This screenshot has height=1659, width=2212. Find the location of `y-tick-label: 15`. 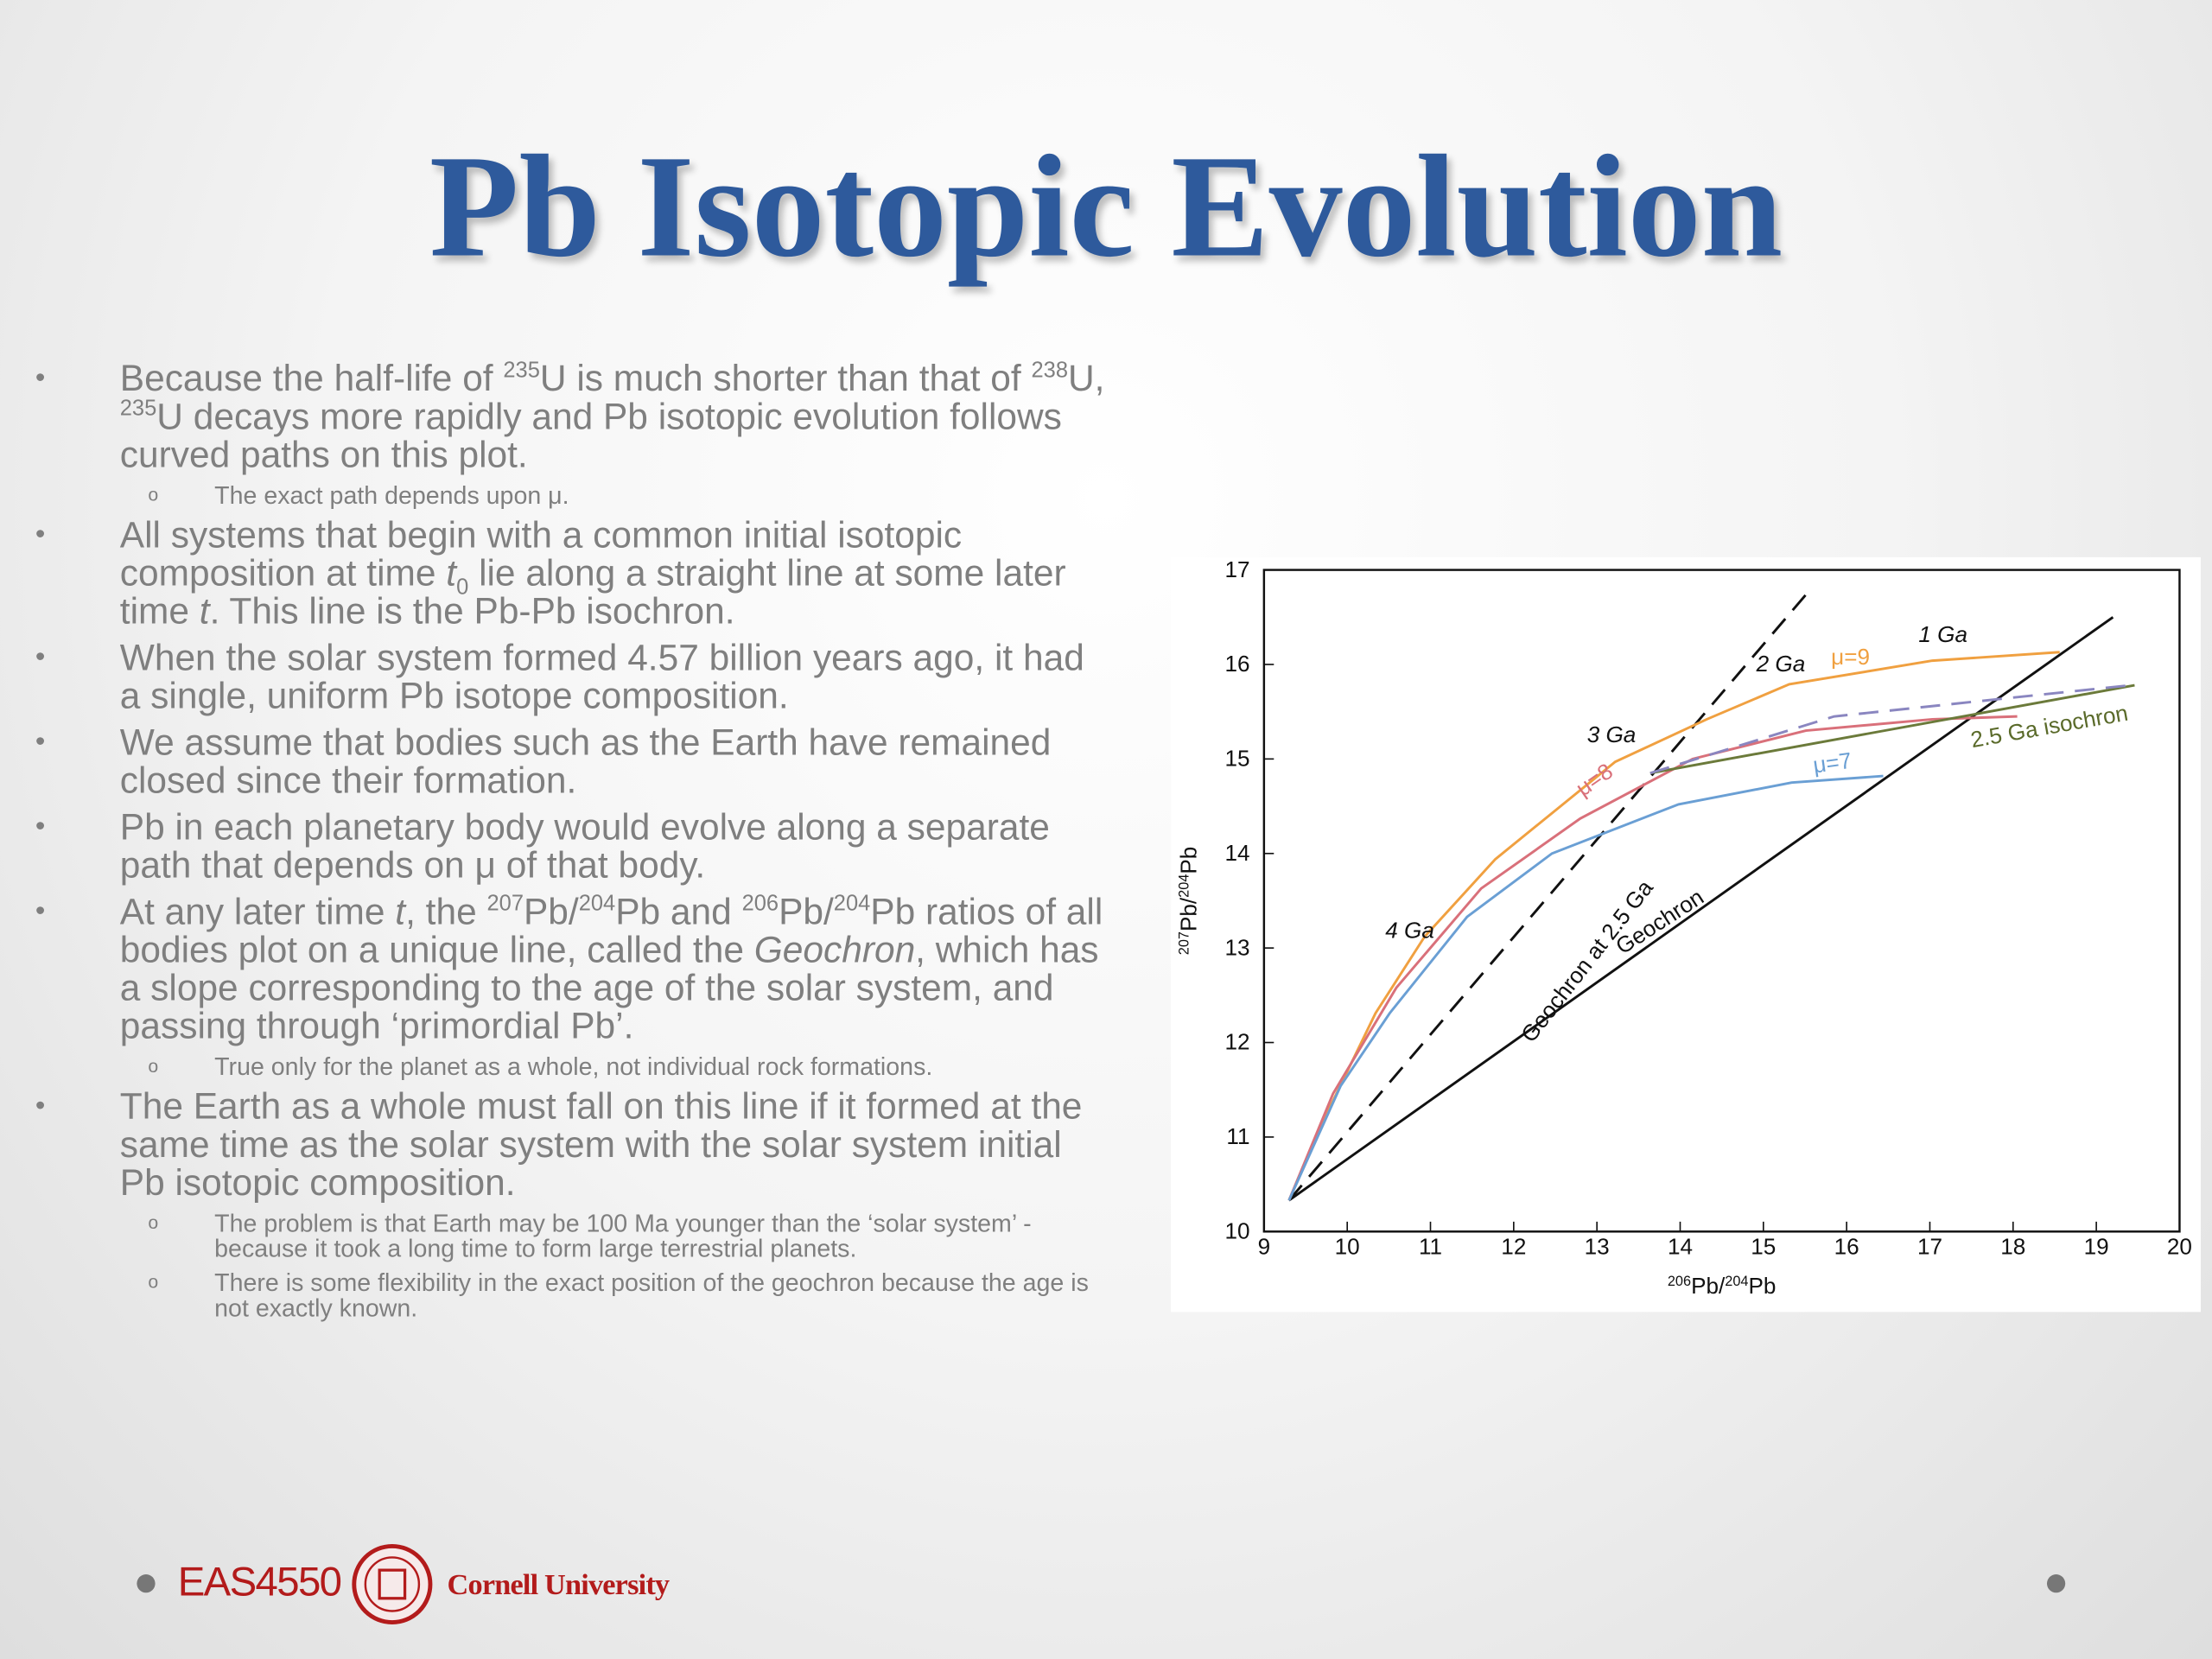

y-tick-label: 15 is located at coordinates (1236, 759).